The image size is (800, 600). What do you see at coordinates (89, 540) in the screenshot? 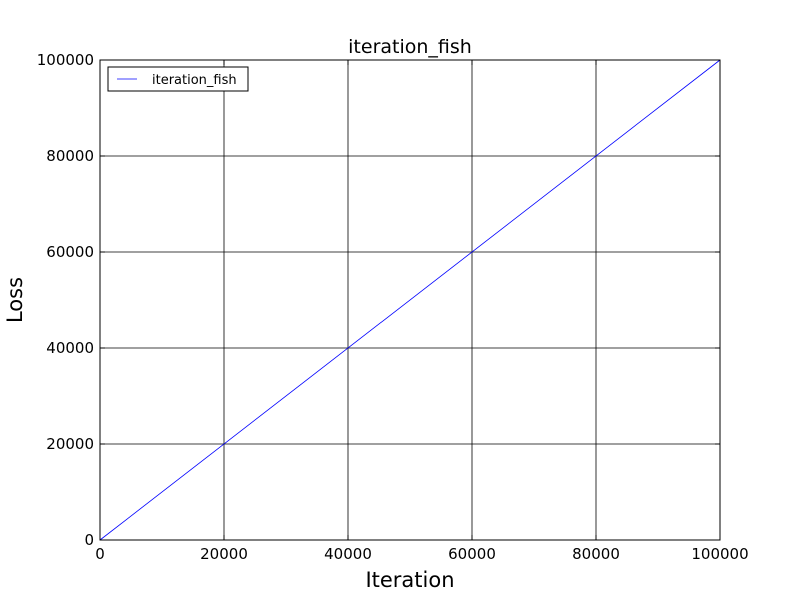
I see `y-tick-label: 0` at bounding box center [89, 540].